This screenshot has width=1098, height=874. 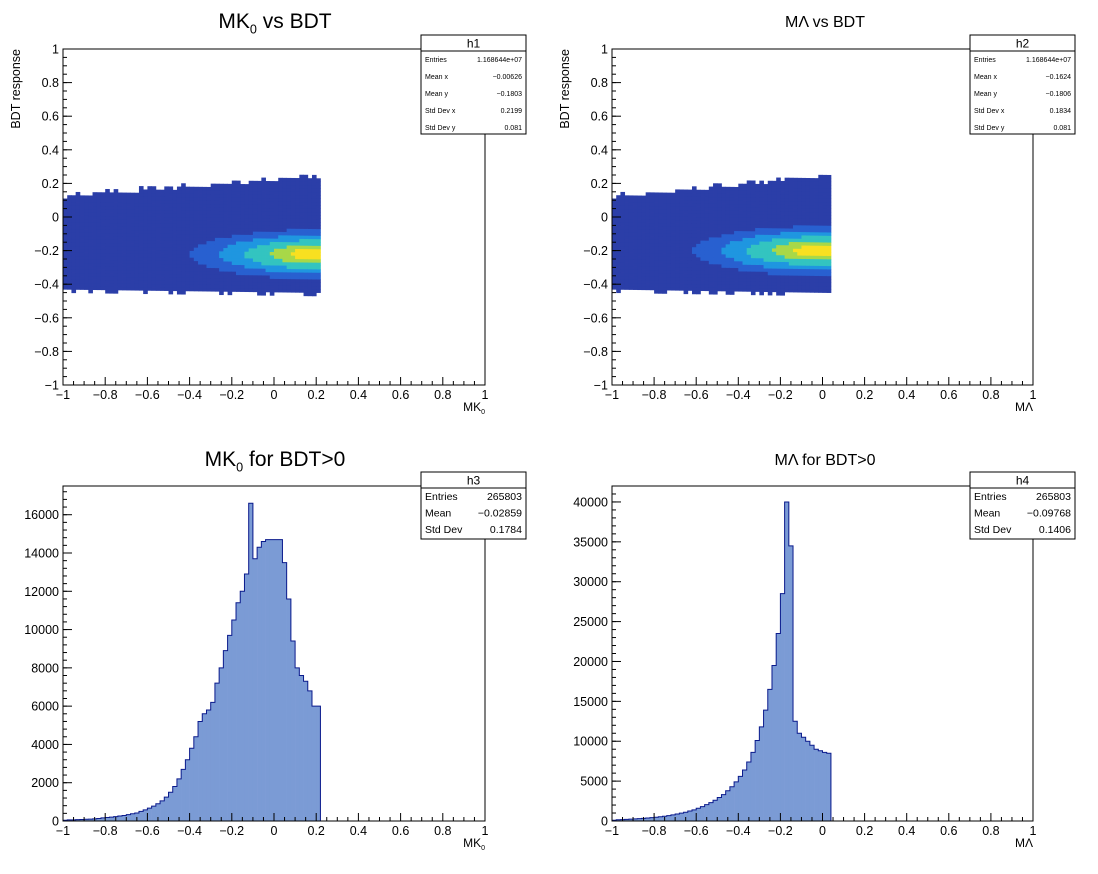 What do you see at coordinates (565, 89) in the screenshot?
I see `y-axis-label: BDT response` at bounding box center [565, 89].